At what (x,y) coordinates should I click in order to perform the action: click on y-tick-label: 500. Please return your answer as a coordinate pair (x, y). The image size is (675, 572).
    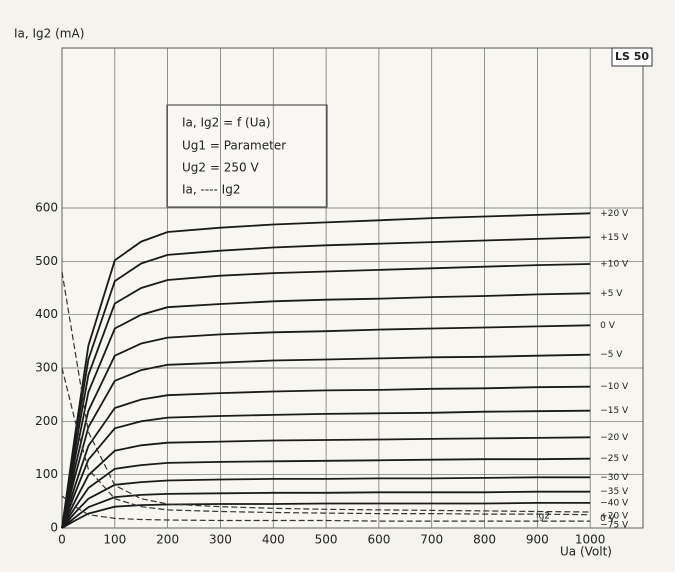
    Looking at the image, I should click on (46, 261).